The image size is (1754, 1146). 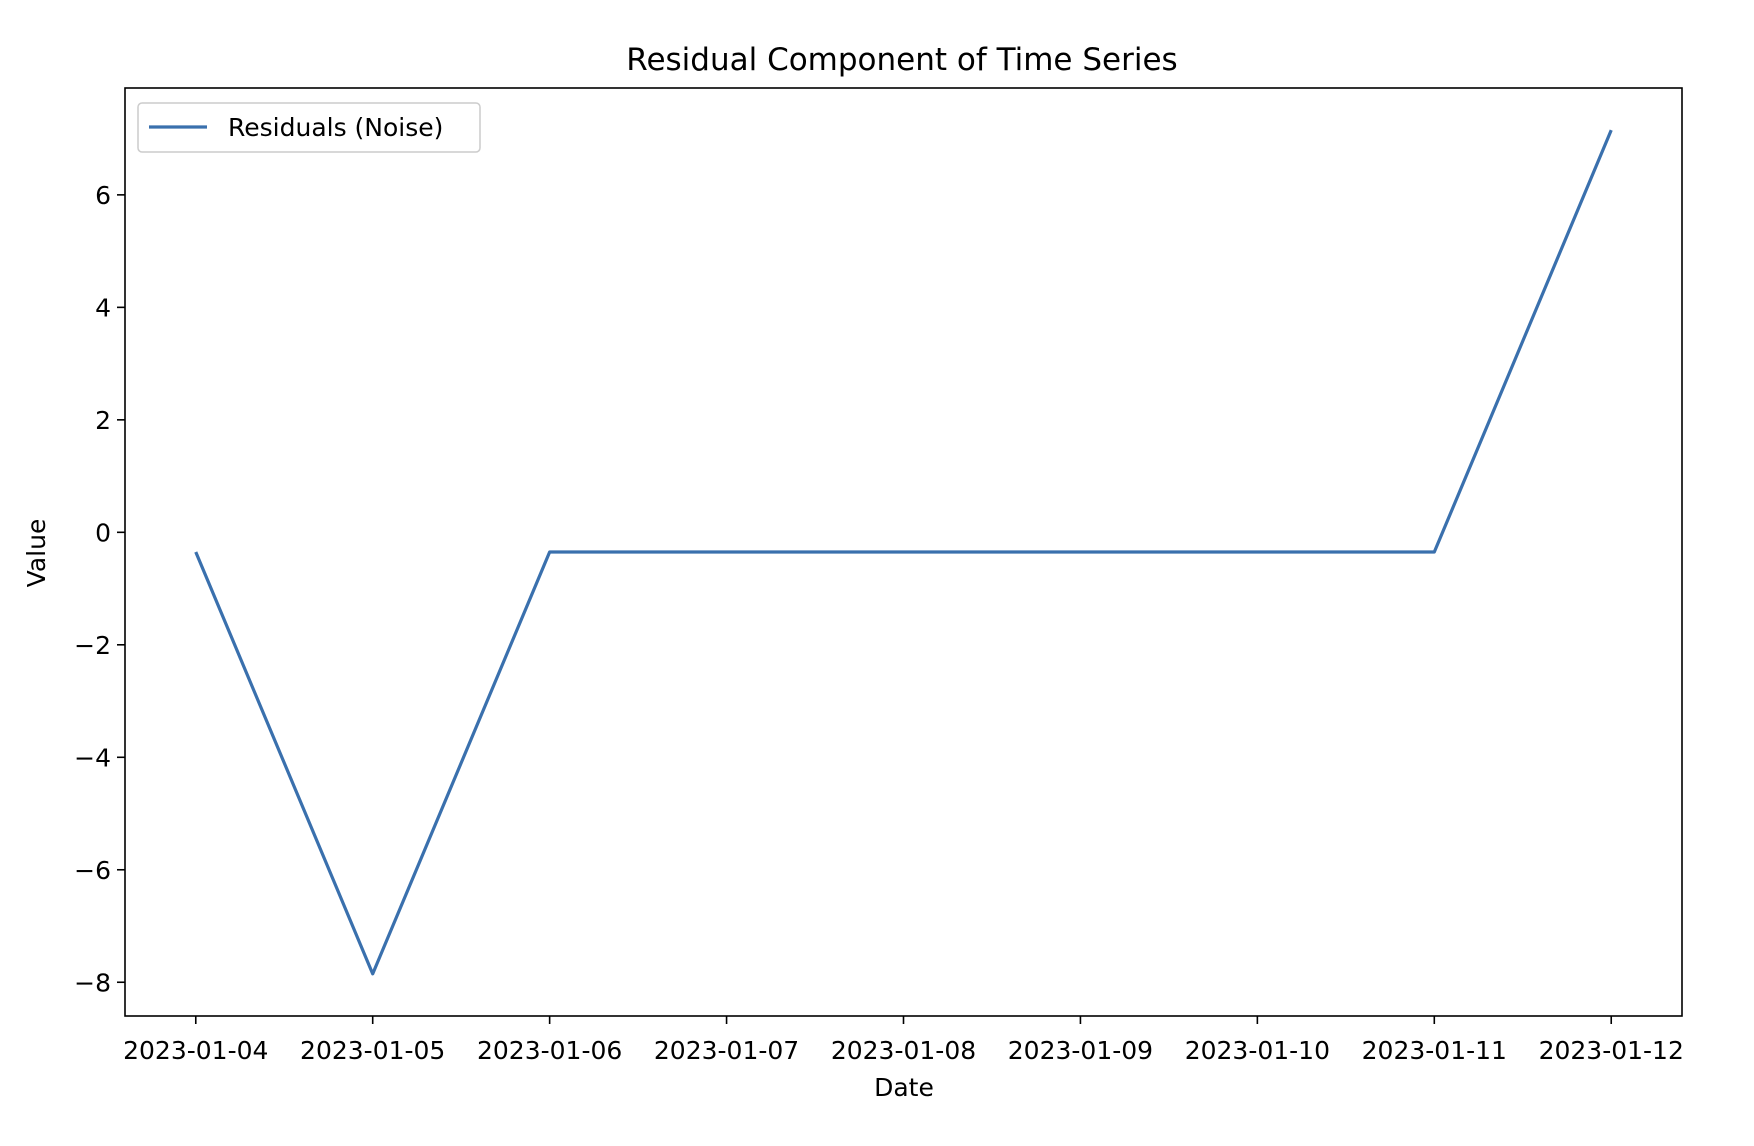 What do you see at coordinates (103, 307) in the screenshot?
I see `y-tick-label: 4` at bounding box center [103, 307].